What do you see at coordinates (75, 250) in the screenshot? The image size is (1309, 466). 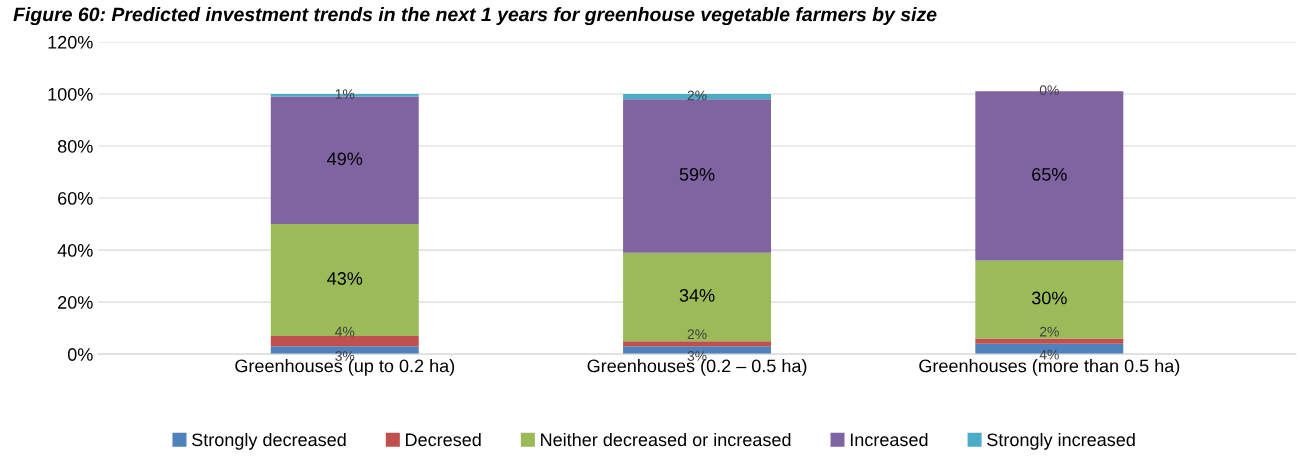 I see `y-tick-label: 40%` at bounding box center [75, 250].